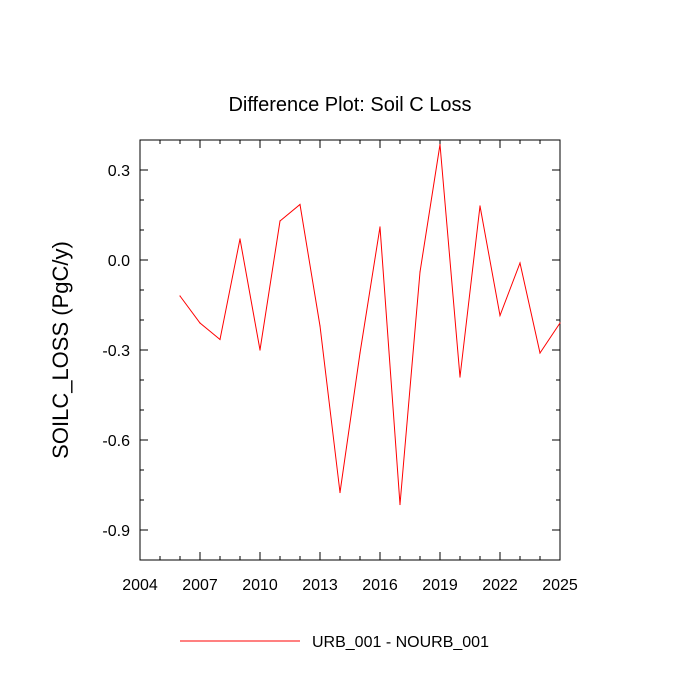 The image size is (700, 700). What do you see at coordinates (320, 585) in the screenshot?
I see `x-tick-label: 2013` at bounding box center [320, 585].